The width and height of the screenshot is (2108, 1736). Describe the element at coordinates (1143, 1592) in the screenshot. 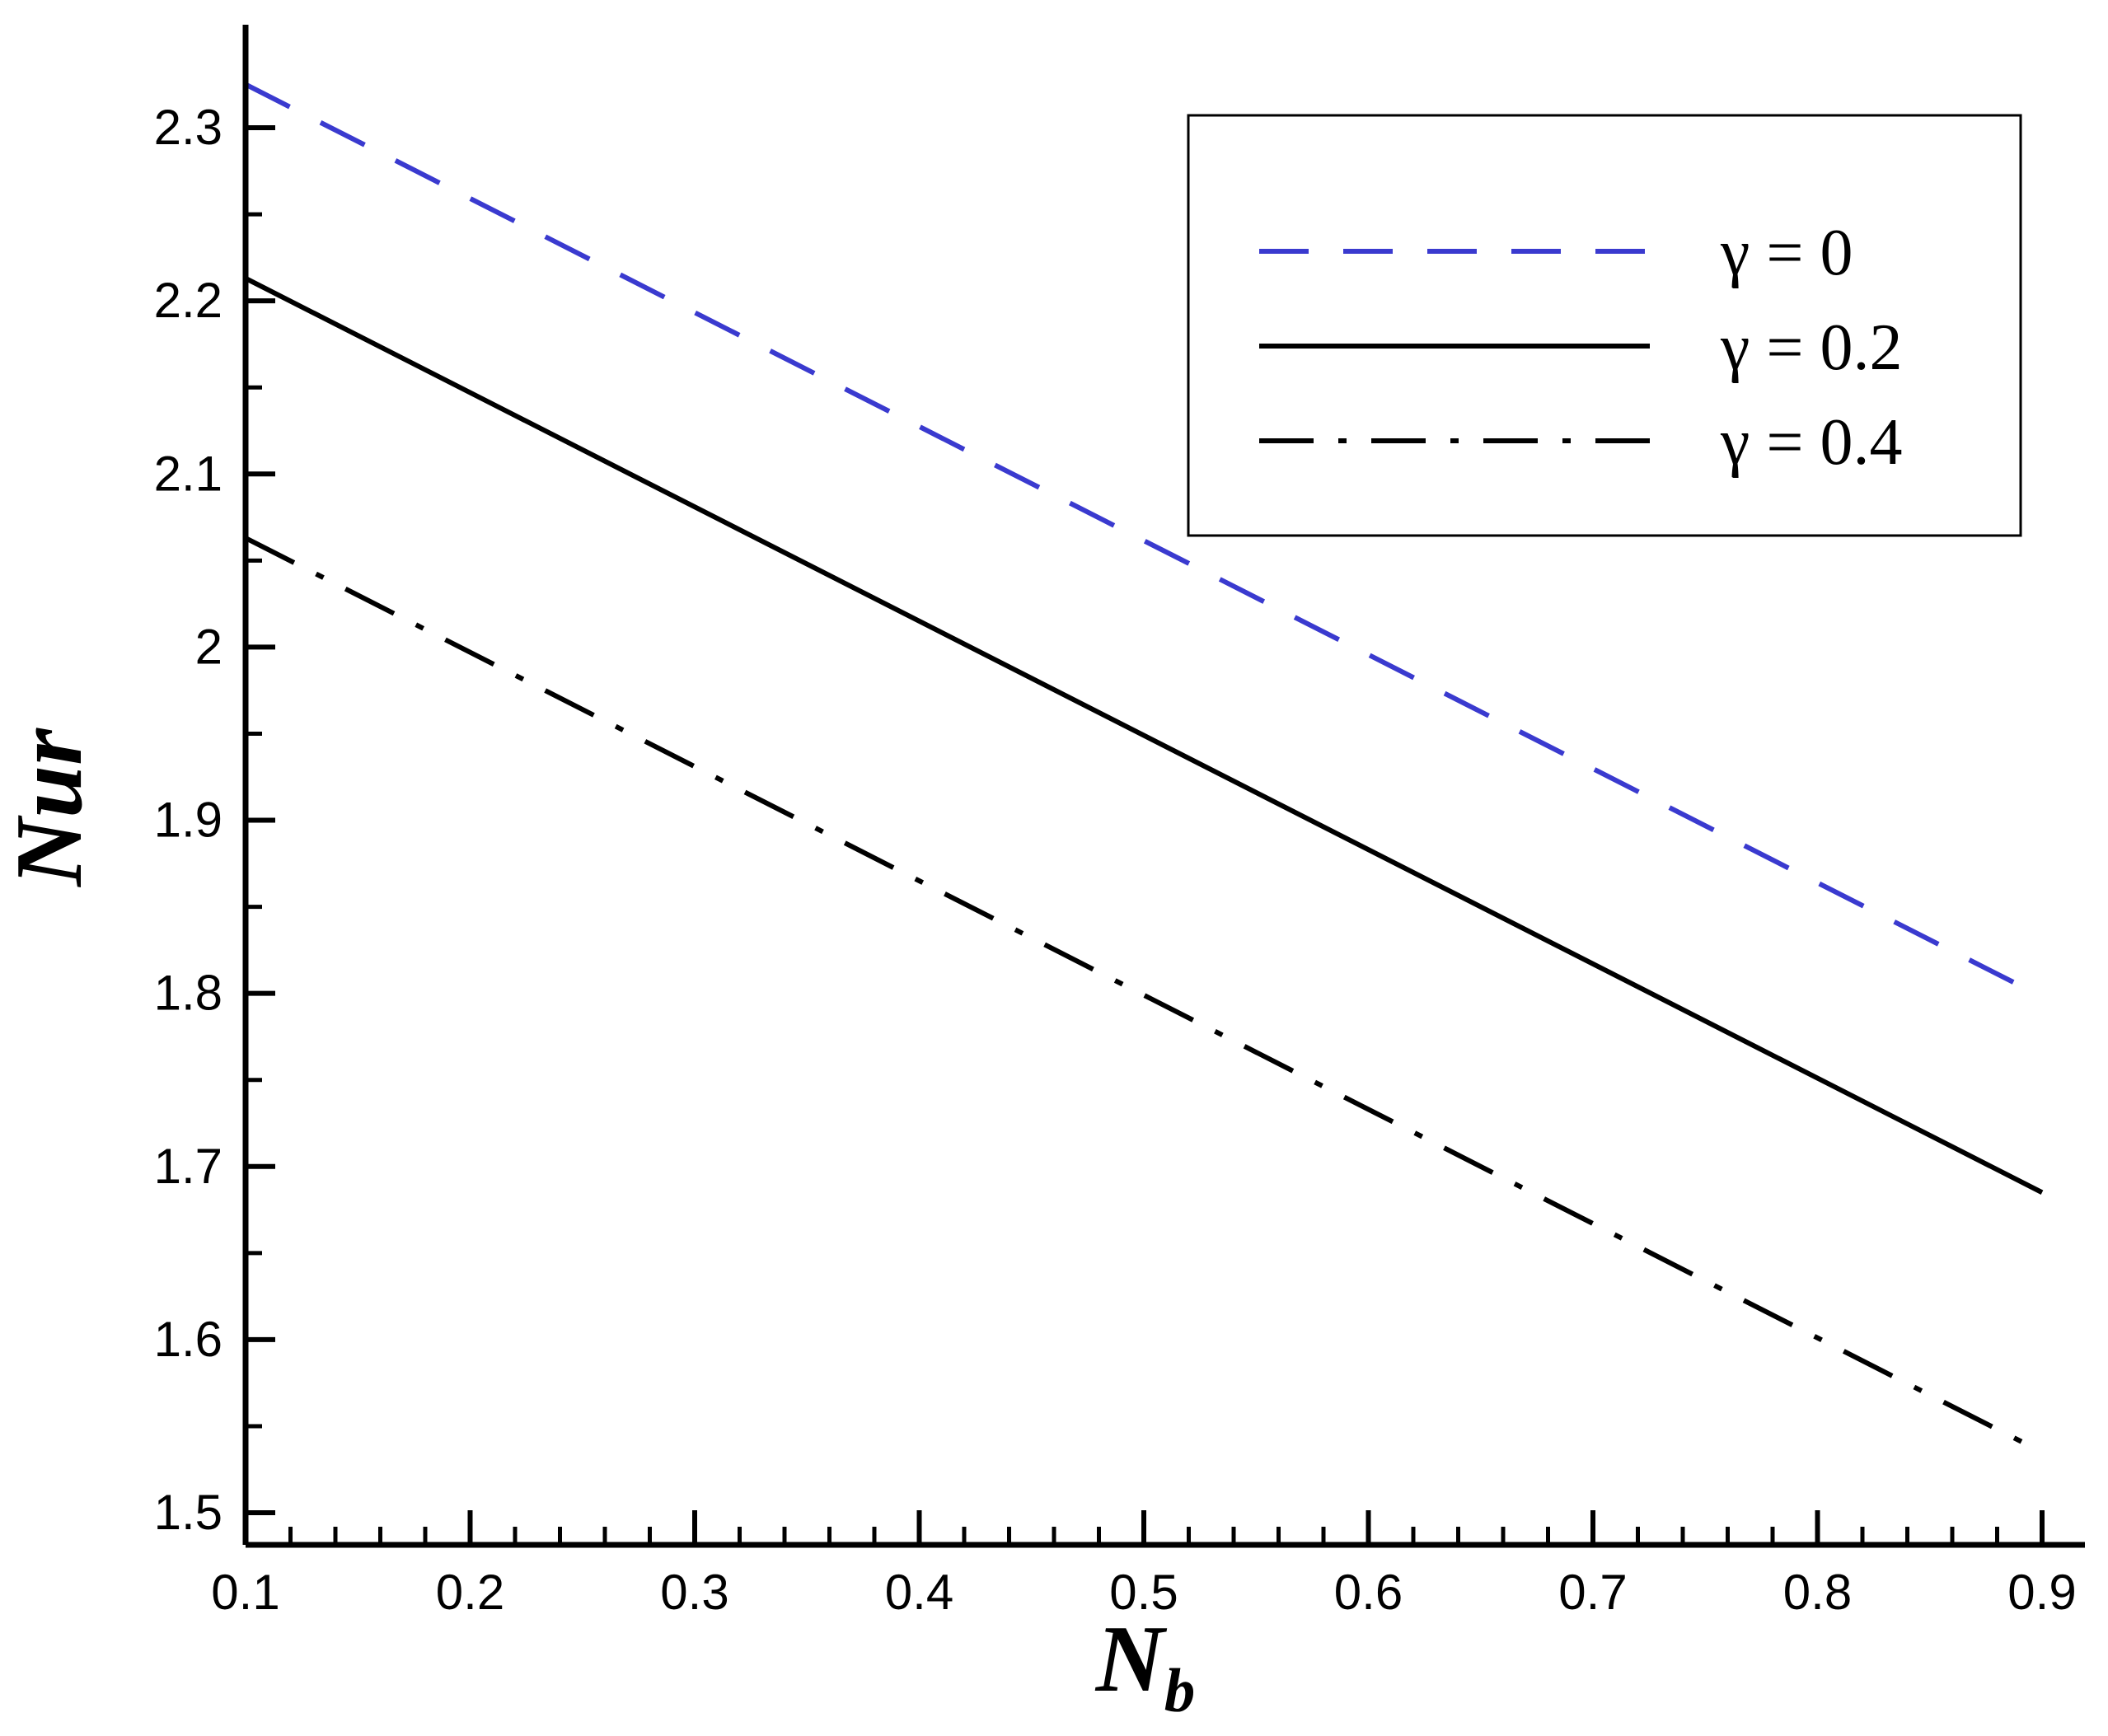

I see `x-tick-label: 0.5` at that location.